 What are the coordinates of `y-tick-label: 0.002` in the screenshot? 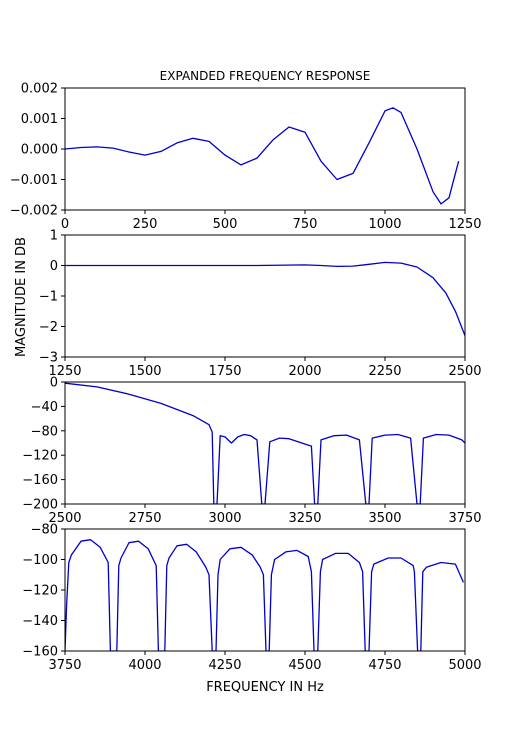 It's located at (39, 89).